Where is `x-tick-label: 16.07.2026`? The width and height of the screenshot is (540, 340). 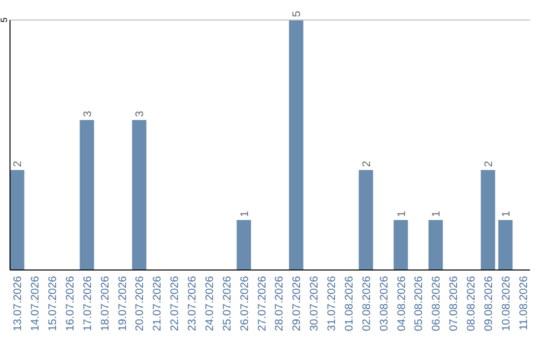
x-tick-label: 16.07.2026 is located at coordinates (70, 304).